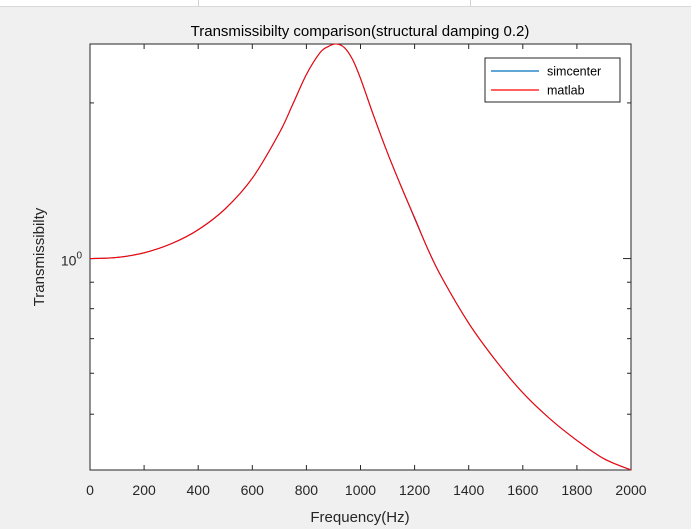 The height and width of the screenshot is (529, 691). What do you see at coordinates (90, 490) in the screenshot?
I see `x-tick-label: 0` at bounding box center [90, 490].